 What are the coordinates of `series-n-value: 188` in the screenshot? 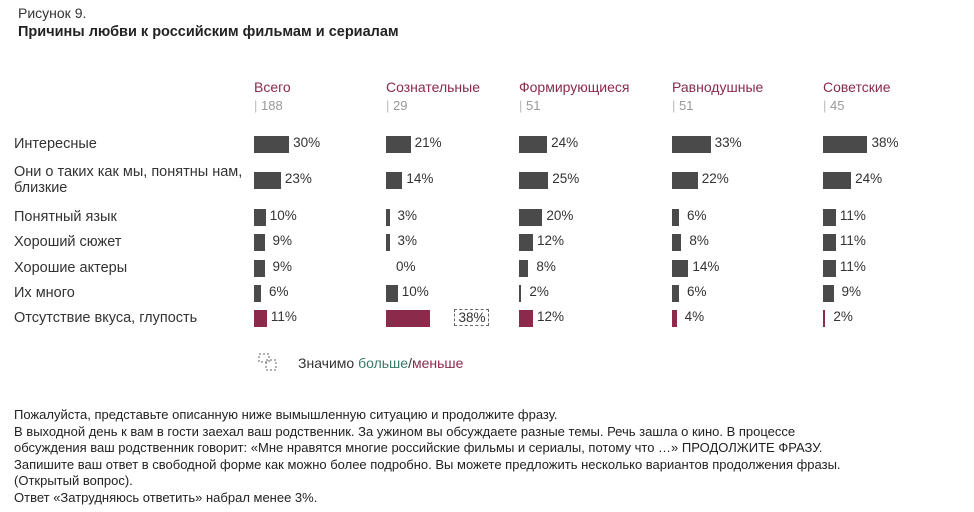 It's located at (272, 105).